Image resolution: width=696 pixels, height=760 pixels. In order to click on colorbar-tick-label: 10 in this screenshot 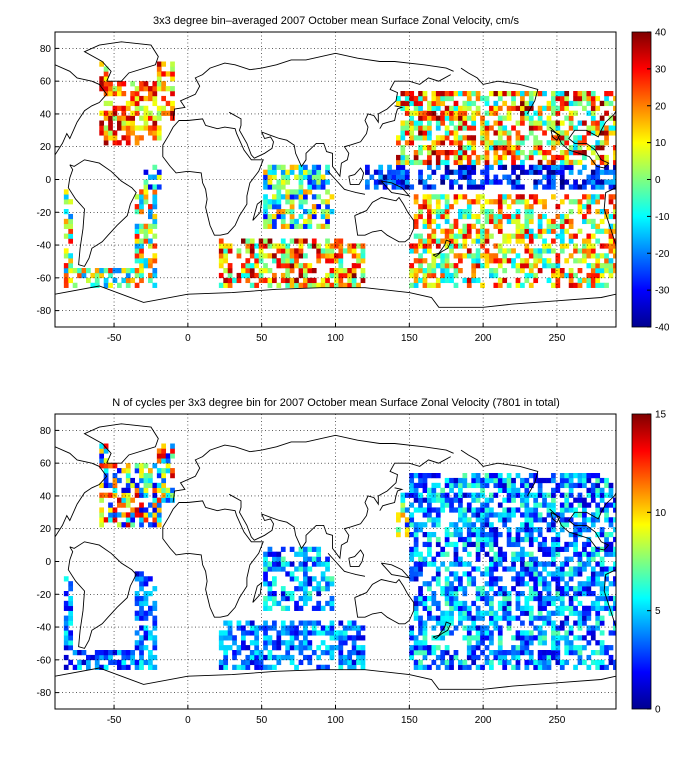, I will do `click(661, 513)`.